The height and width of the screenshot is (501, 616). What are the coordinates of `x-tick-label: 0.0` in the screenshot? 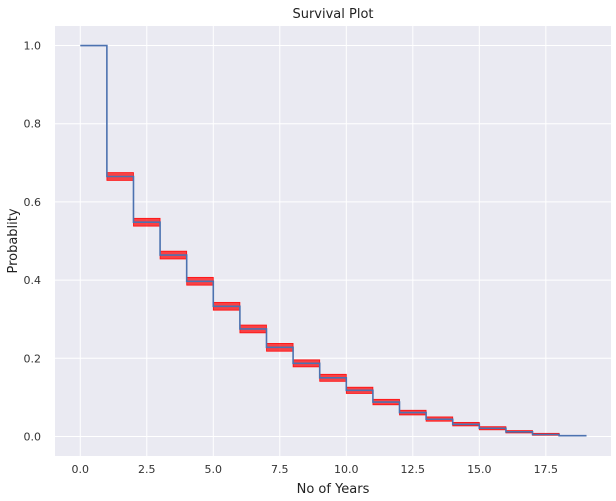 It's located at (81, 469).